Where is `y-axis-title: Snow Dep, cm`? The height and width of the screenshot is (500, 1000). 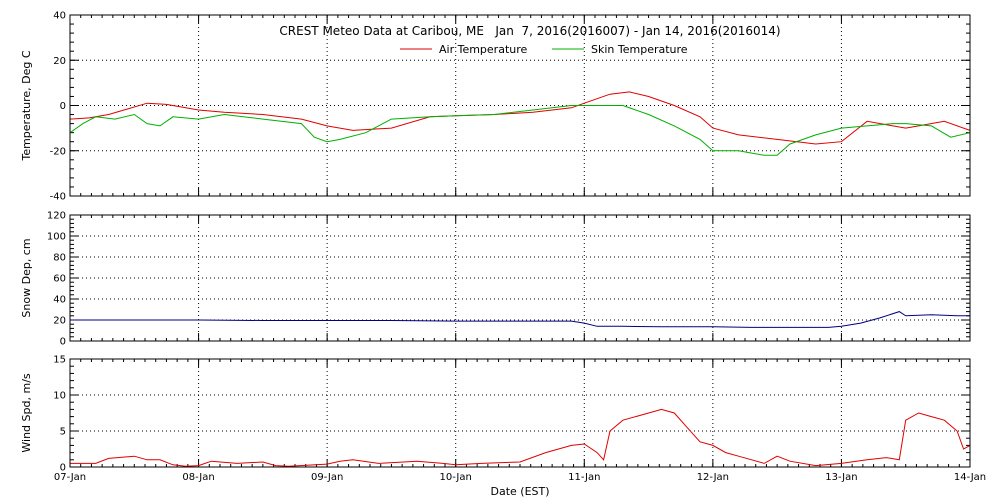
y-axis-title: Snow Dep, cm is located at coordinates (26, 277).